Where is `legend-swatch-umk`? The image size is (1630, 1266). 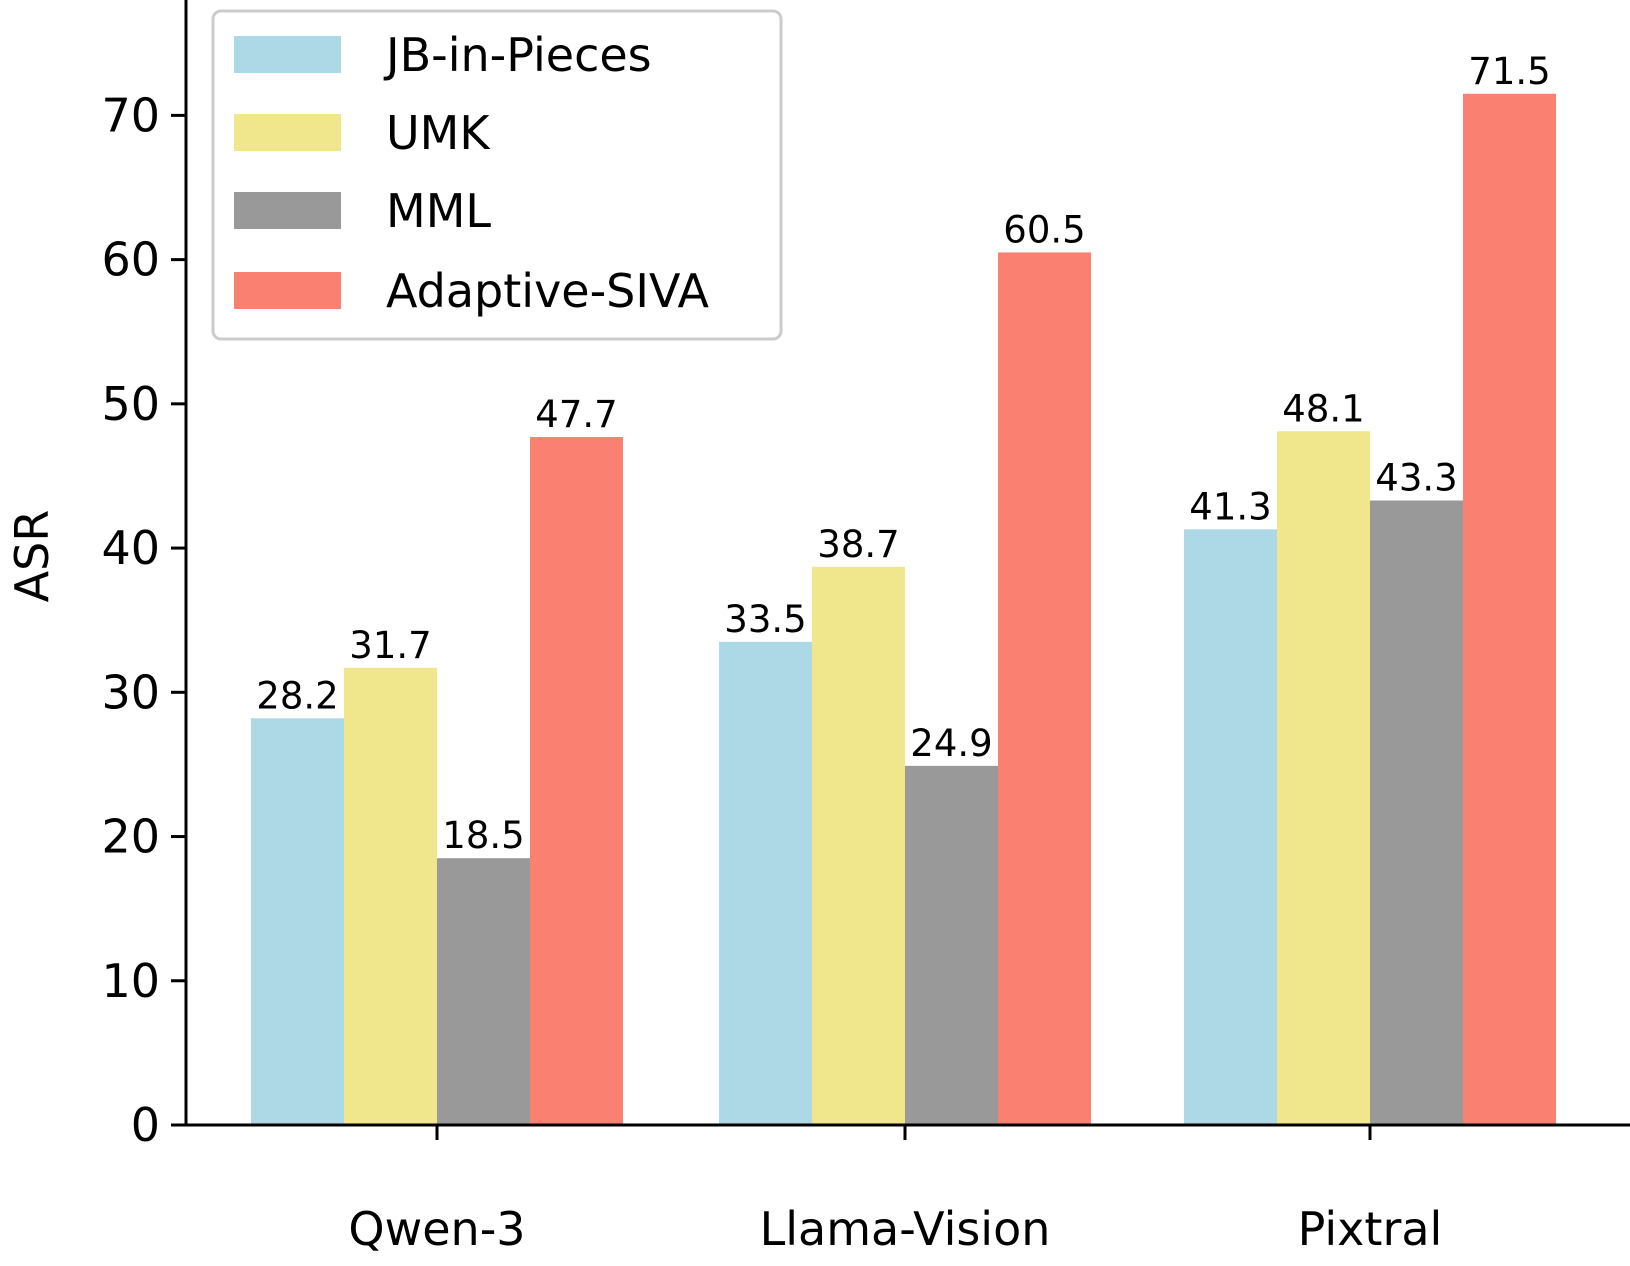
legend-swatch-umk is located at coordinates (287, 132).